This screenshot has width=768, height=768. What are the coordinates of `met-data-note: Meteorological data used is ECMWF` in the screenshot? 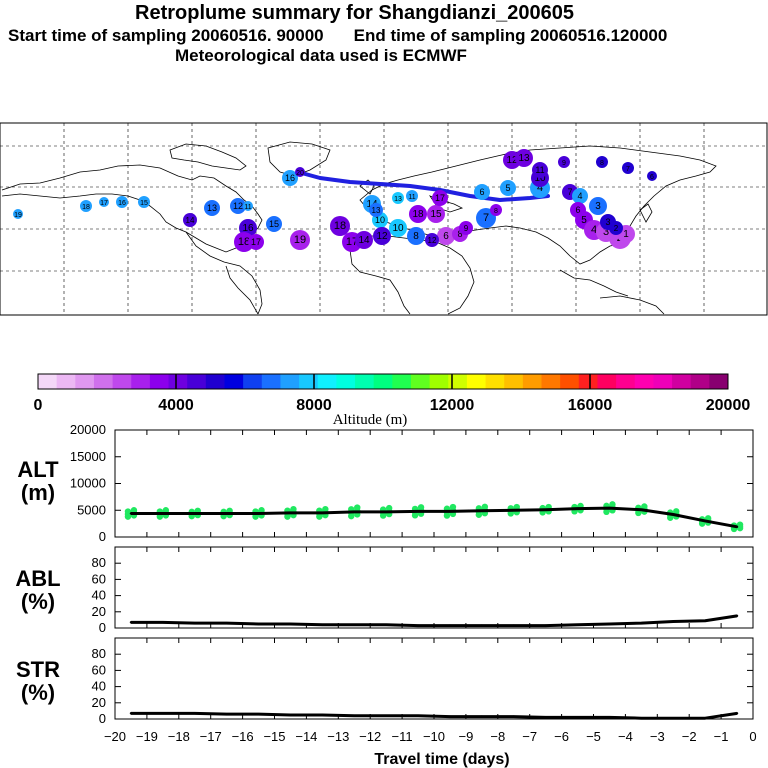 It's located at (321, 55).